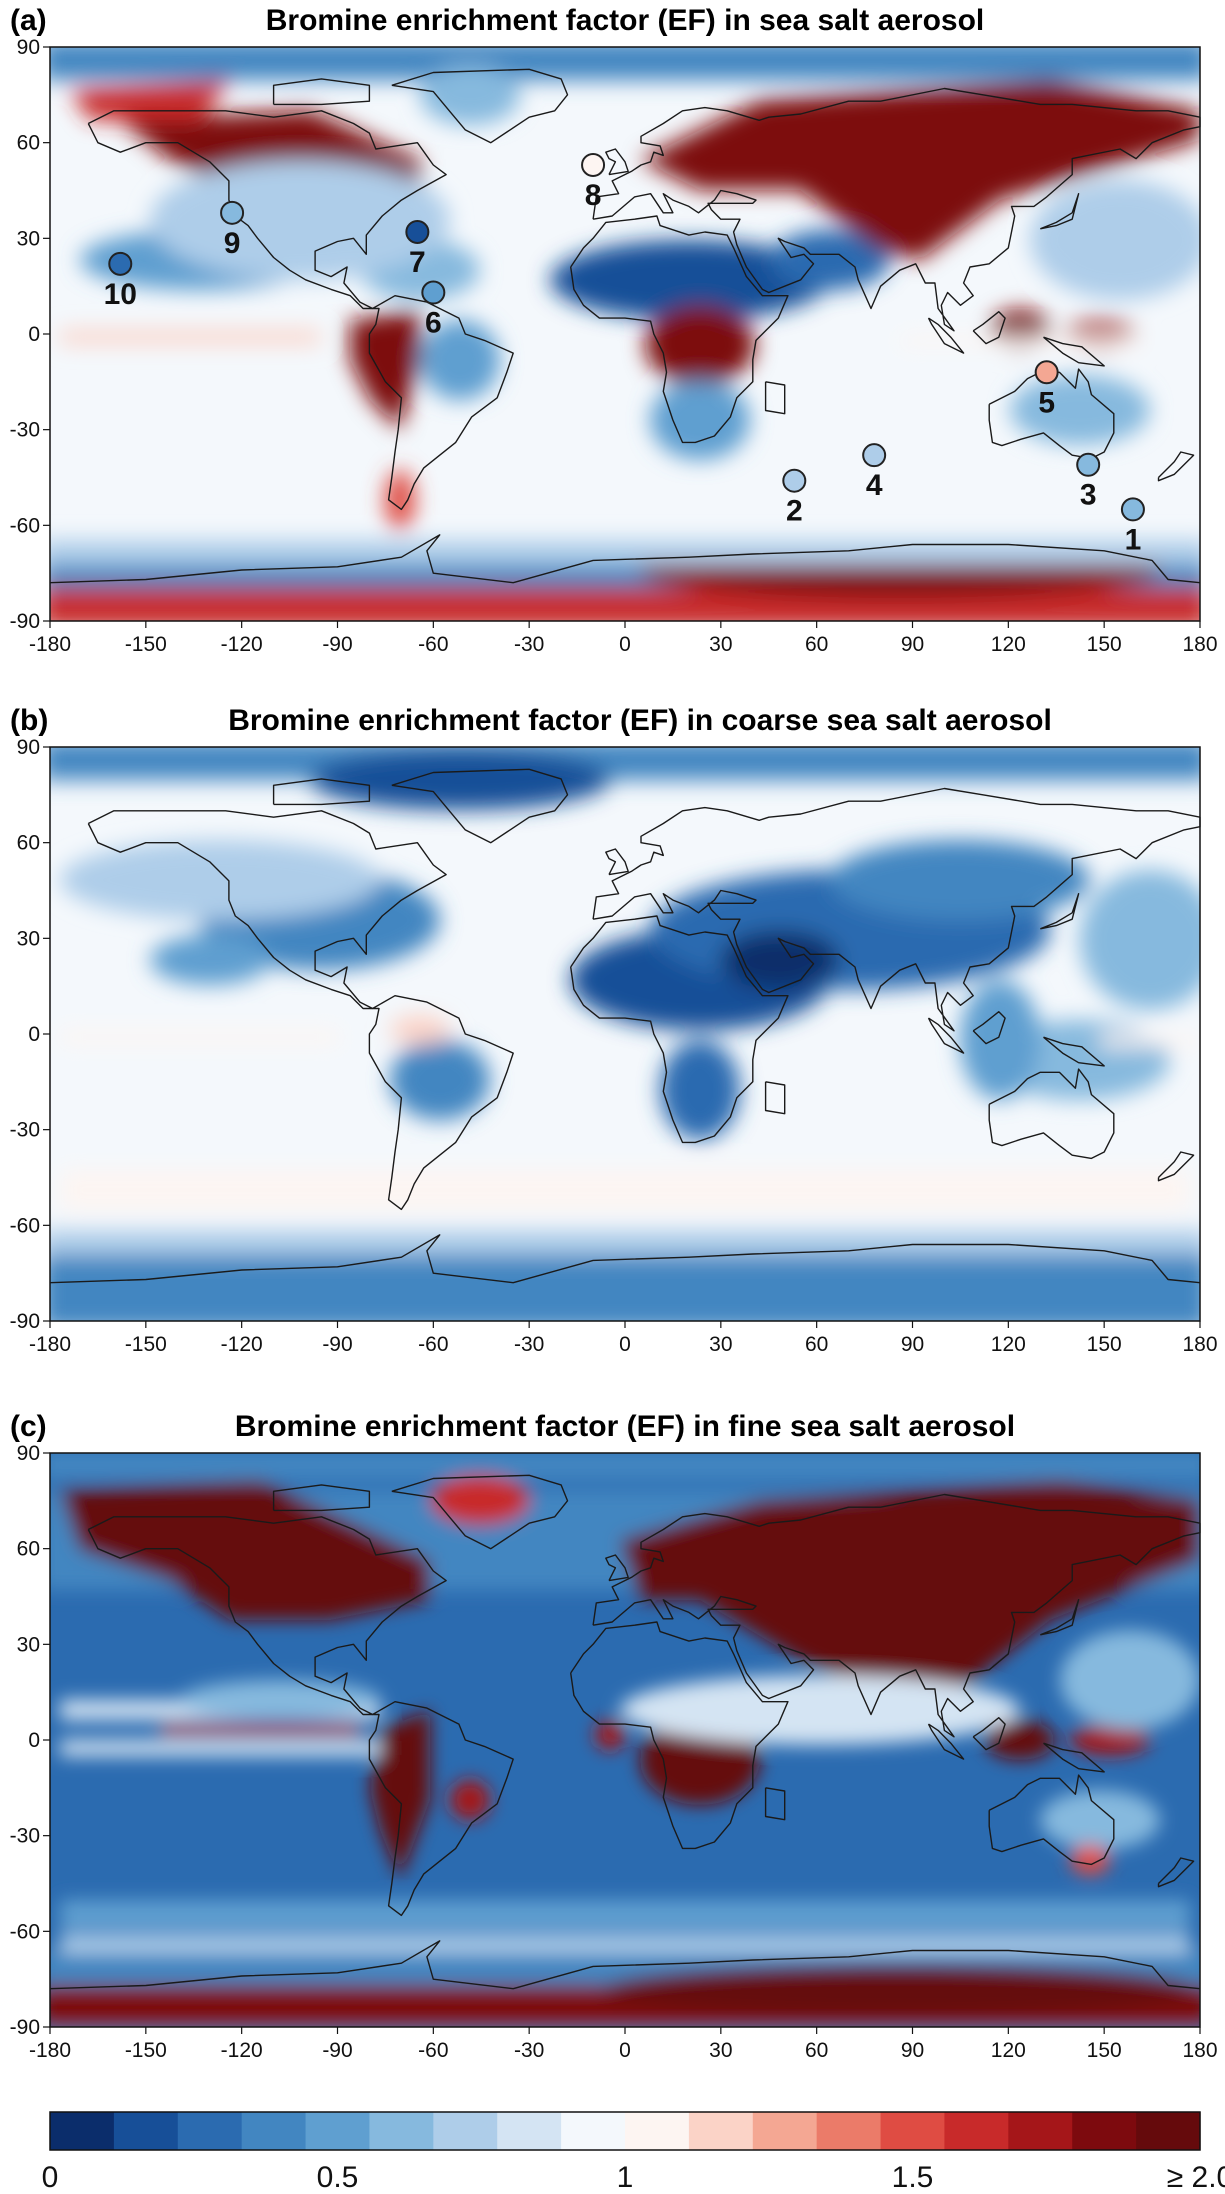 This screenshot has height=2194, width=1225. Describe the element at coordinates (146, 644) in the screenshot. I see `x-tick-label: -150` at that location.